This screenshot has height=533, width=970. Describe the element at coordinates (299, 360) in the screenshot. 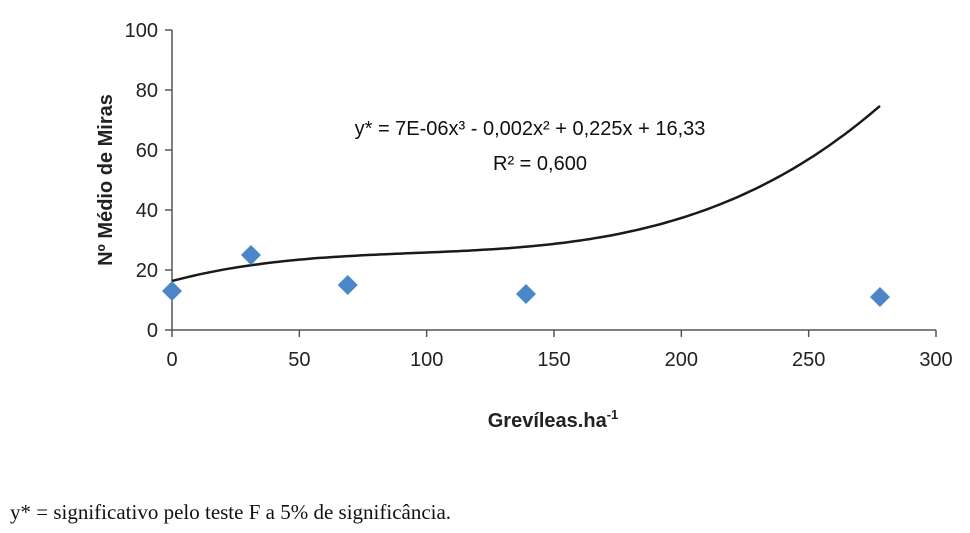

I see `x-tick-label: 50` at that location.